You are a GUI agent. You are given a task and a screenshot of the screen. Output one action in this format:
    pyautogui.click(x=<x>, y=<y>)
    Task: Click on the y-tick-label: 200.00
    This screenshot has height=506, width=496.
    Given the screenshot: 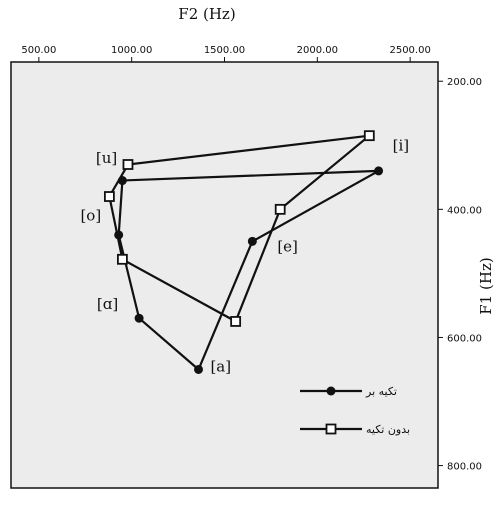 What is the action you would take?
    pyautogui.click(x=464, y=82)
    